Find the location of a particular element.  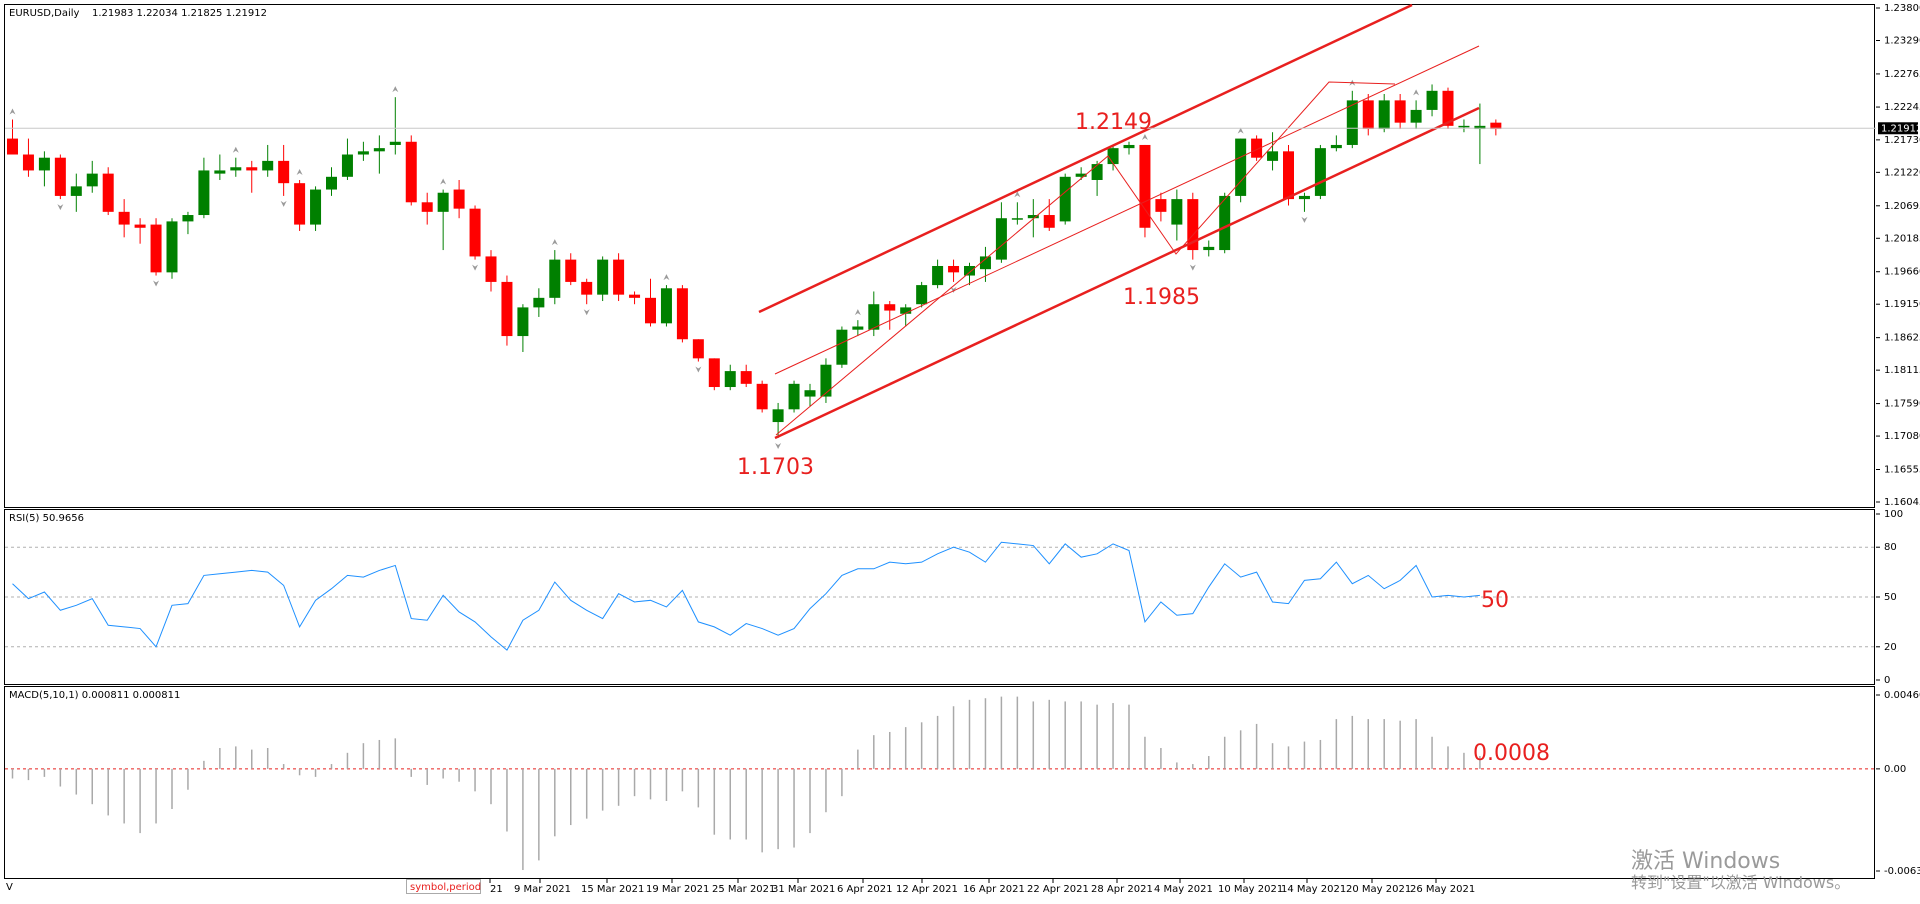

price-tick-label: 1.17590 is located at coordinates (1902, 404).